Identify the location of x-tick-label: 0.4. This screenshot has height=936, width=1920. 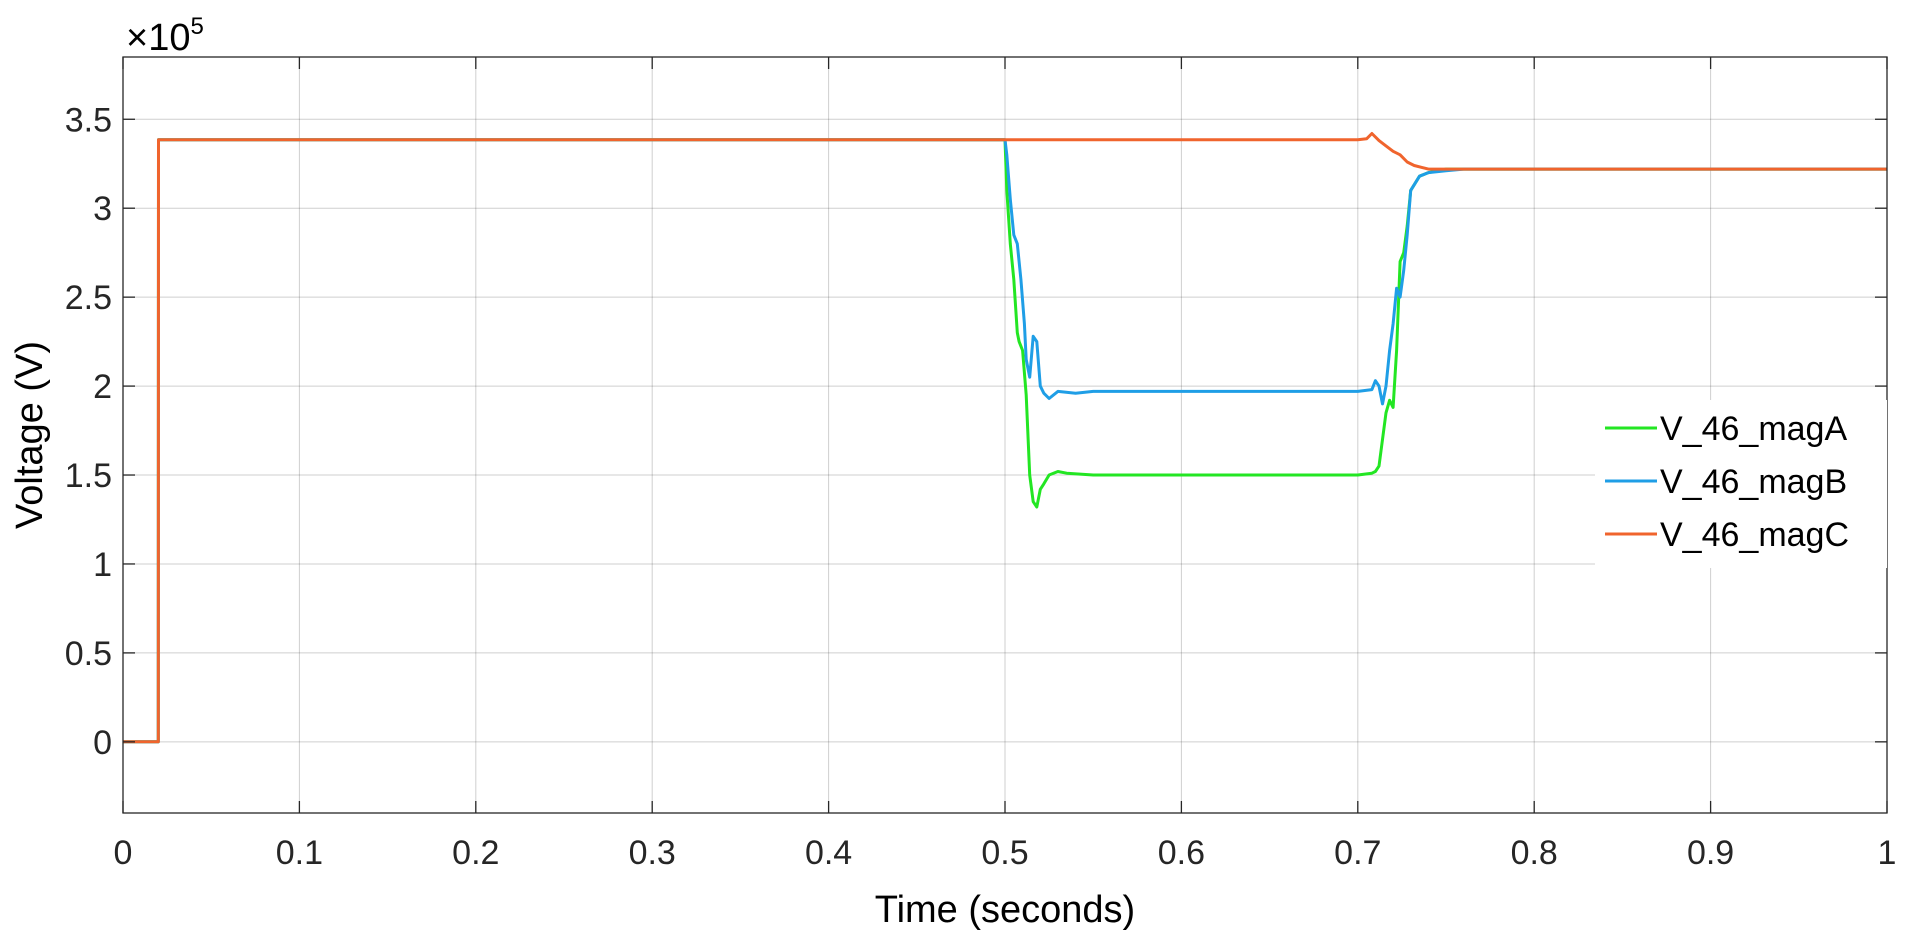
(828, 853).